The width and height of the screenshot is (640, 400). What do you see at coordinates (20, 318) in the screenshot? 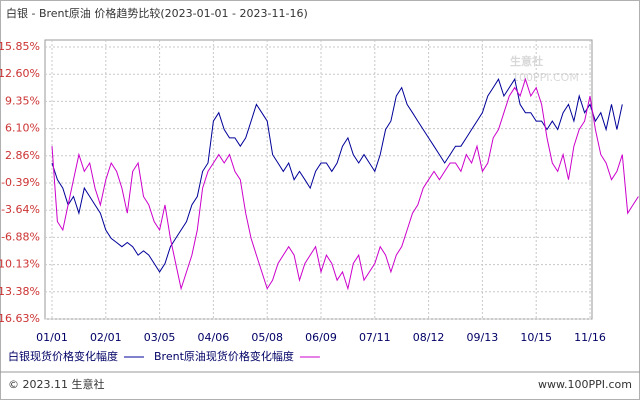
I see `y-tick-label: -16.63%` at bounding box center [20, 318].